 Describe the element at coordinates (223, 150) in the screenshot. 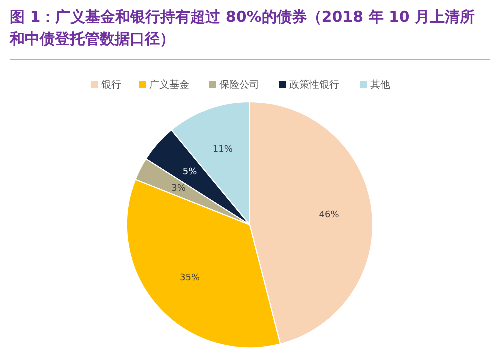

I see `data-label: 11%` at that location.